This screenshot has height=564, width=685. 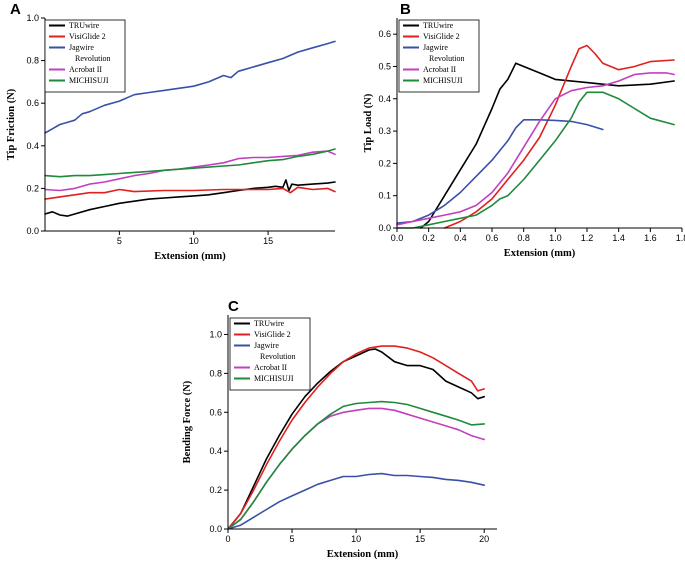 What do you see at coordinates (523, 238) in the screenshot?
I see `x-tick-label: 0.8` at bounding box center [523, 238].